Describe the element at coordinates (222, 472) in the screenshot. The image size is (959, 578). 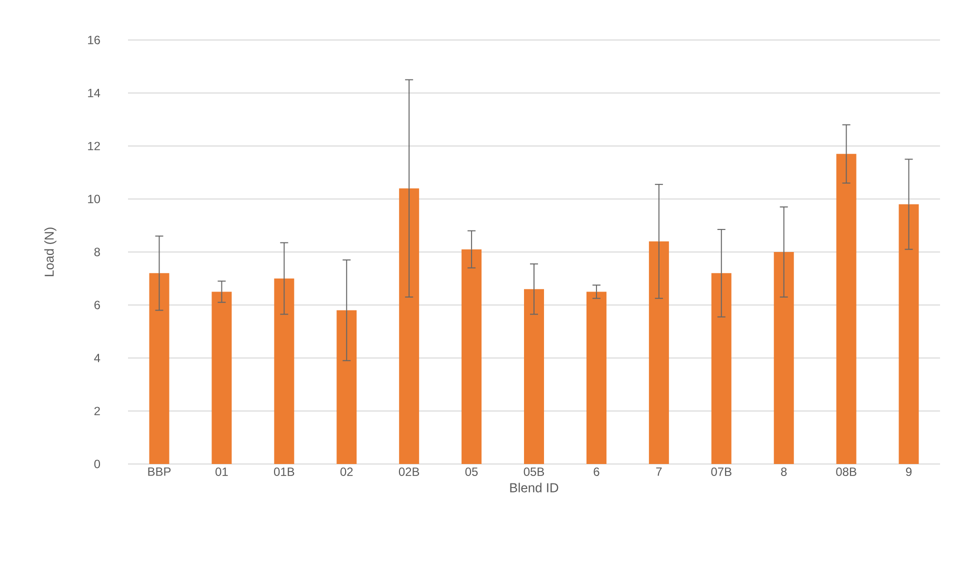
I see `x-tick-label: 01` at that location.